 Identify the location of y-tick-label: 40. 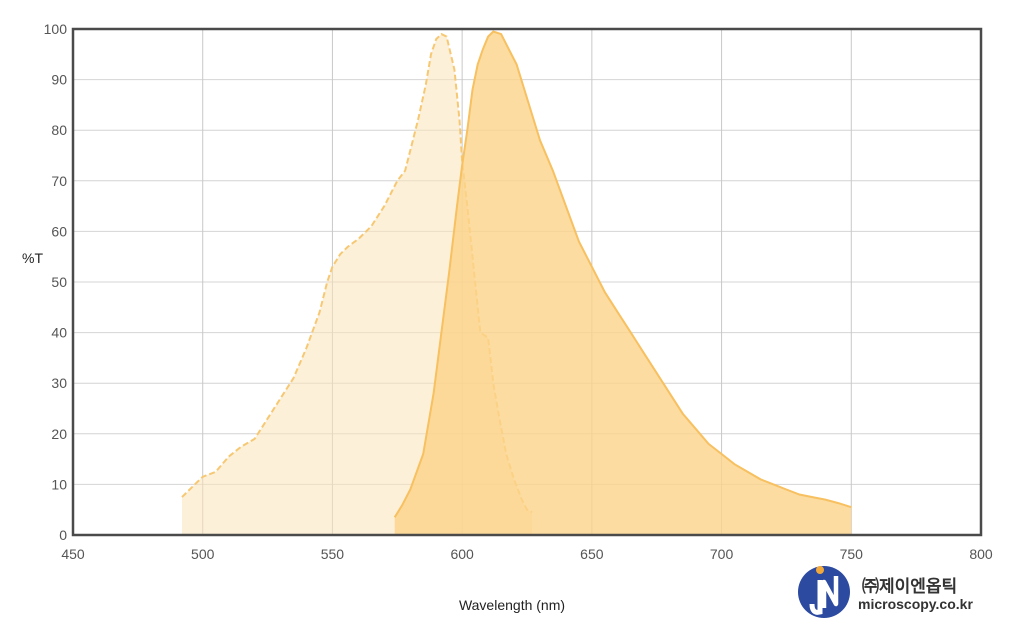
(59, 333).